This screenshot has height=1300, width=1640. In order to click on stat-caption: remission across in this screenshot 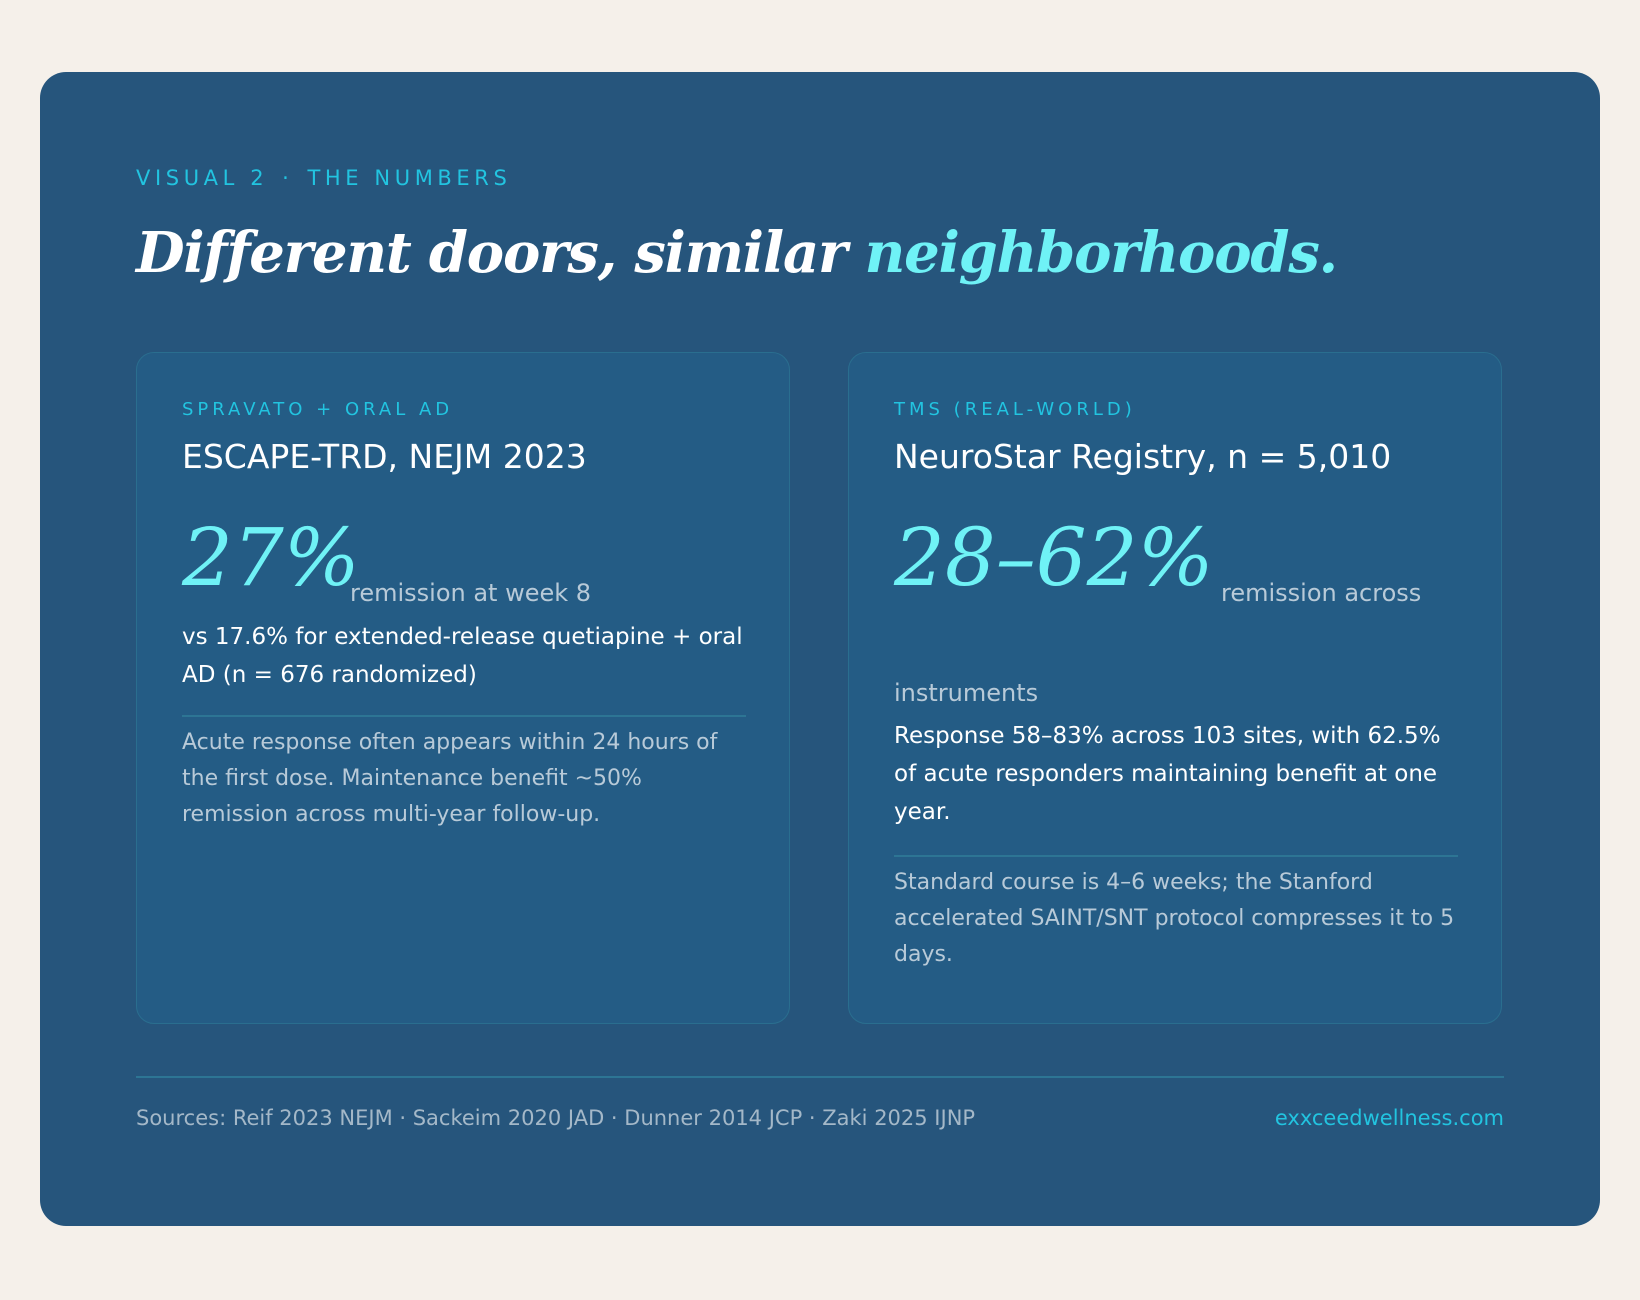, I will do `click(1321, 593)`.